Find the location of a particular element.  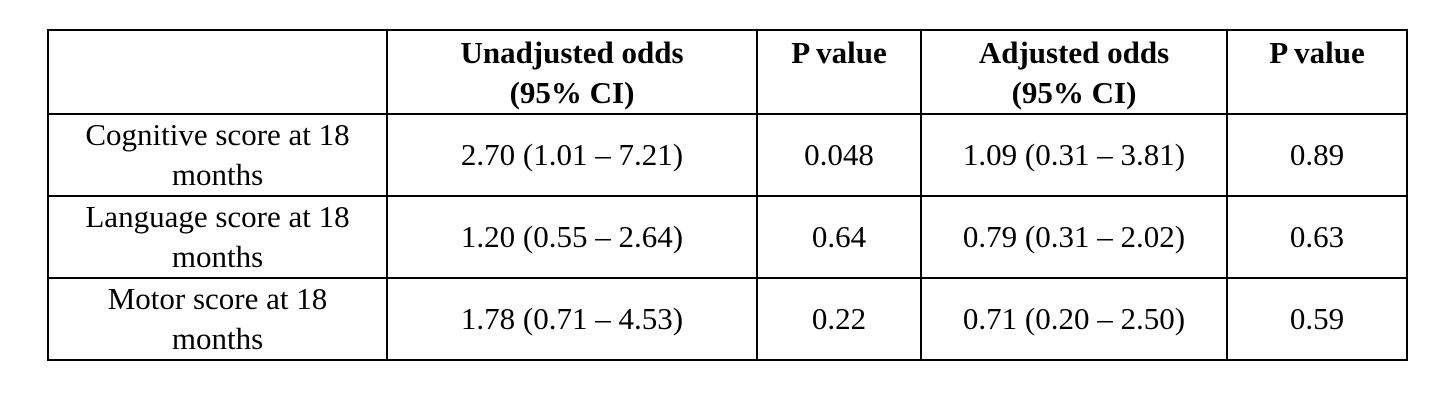

header-unadjusted-p-value: P value is located at coordinates (839, 72).